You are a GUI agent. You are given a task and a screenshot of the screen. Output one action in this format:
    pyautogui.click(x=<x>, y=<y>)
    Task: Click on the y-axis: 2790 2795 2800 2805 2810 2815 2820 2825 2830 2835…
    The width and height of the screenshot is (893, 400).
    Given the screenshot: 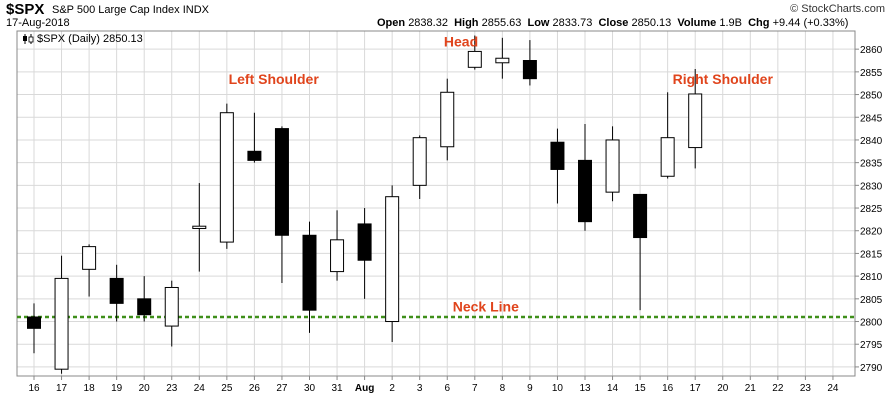 What is the action you would take?
    pyautogui.click(x=869, y=209)
    